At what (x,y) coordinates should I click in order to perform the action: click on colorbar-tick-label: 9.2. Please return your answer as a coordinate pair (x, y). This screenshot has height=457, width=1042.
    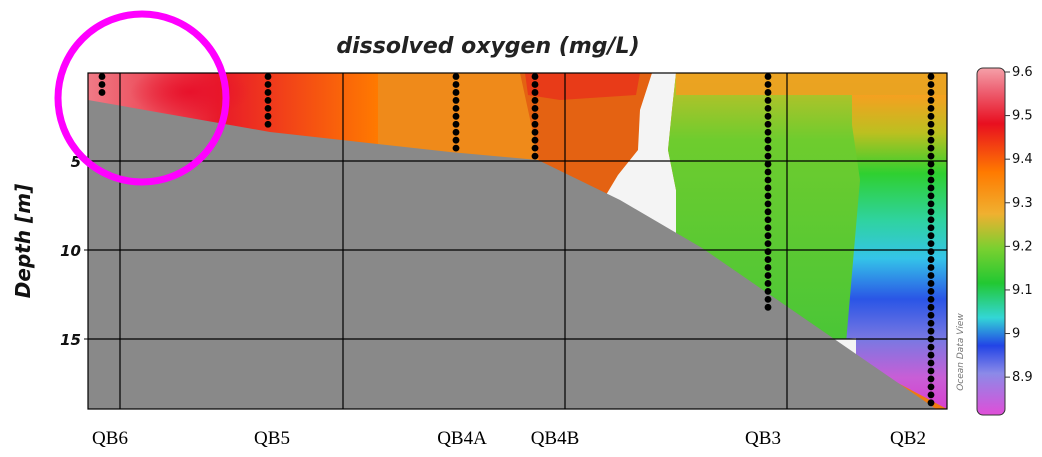
    Looking at the image, I should click on (1022, 246).